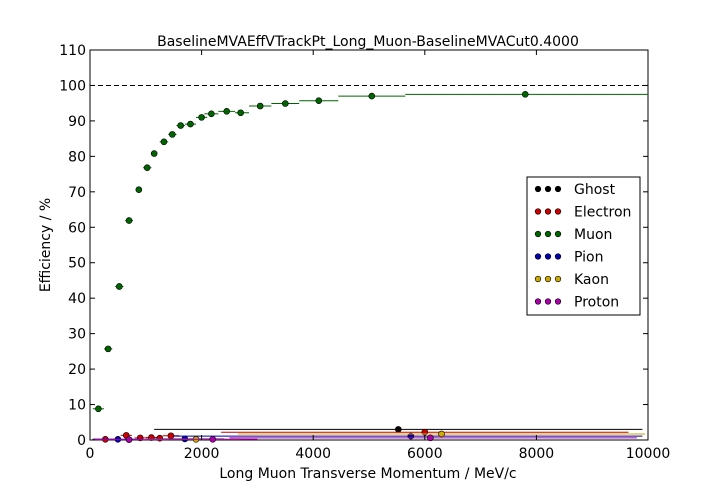 The width and height of the screenshot is (720, 504). Describe the element at coordinates (90, 454) in the screenshot. I see `x-tick-label: 0` at that location.